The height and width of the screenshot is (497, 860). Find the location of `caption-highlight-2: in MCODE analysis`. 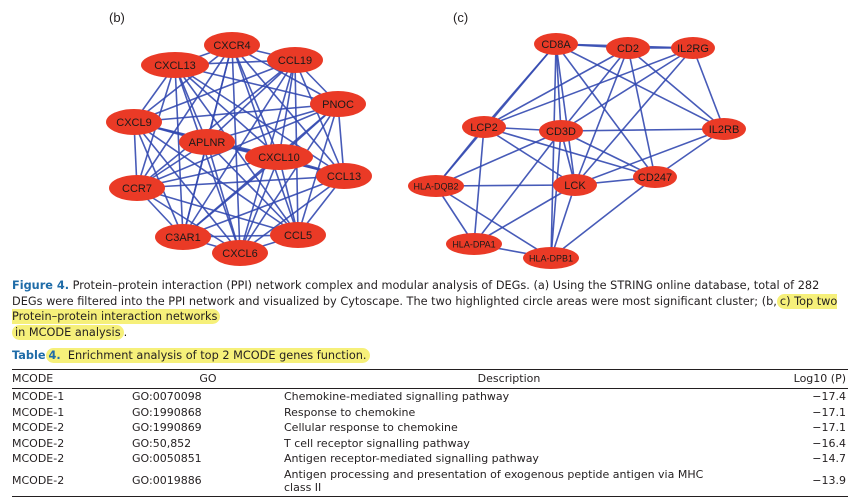

caption-highlight-2: in MCODE analysis is located at coordinates (68, 332).